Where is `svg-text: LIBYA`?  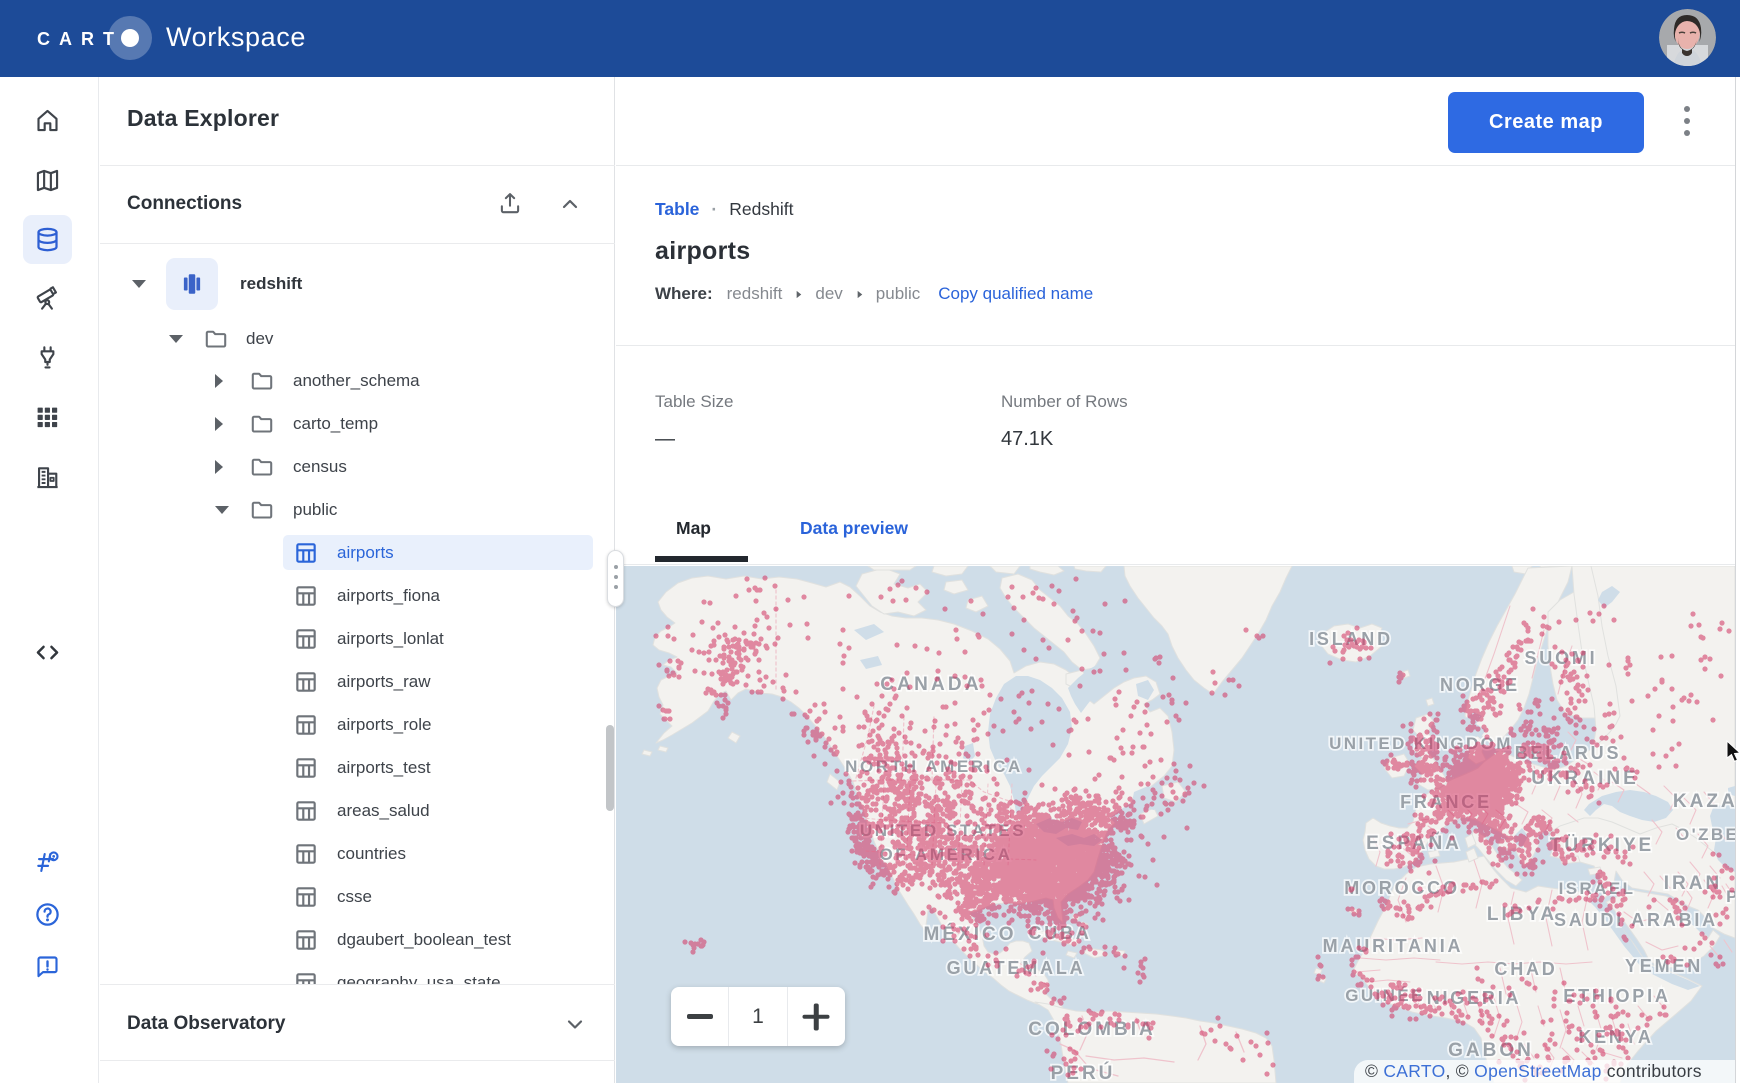
svg-text: LIBYA is located at coordinates (1522, 914).